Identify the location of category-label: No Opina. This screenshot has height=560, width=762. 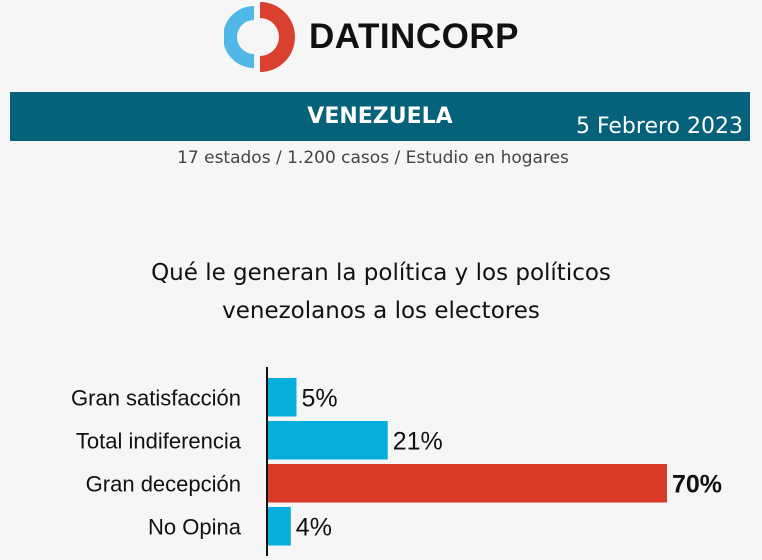
(195, 526).